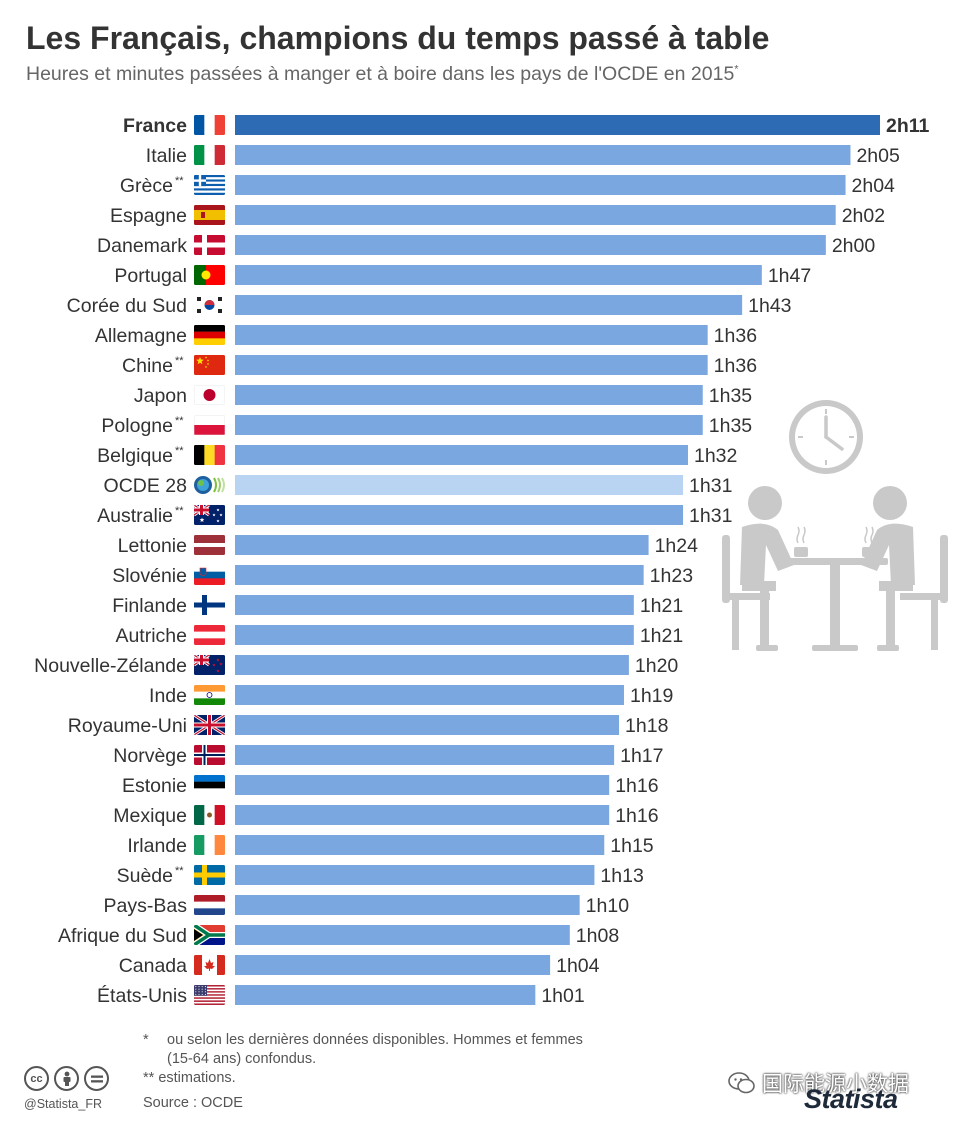 This screenshot has height=1127, width=960. What do you see at coordinates (439, 575) in the screenshot?
I see `bar-slovenie` at bounding box center [439, 575].